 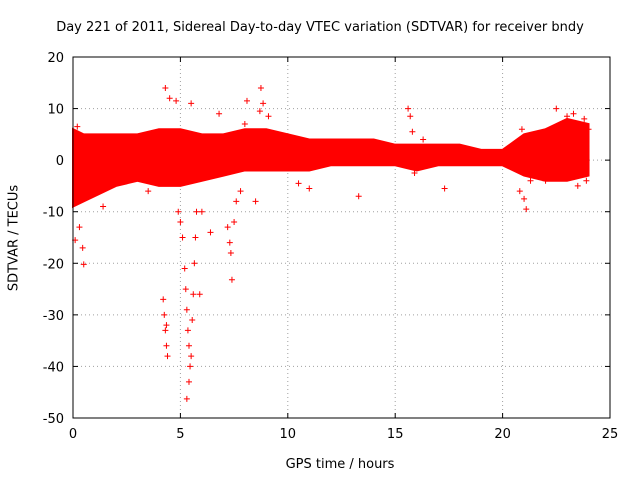 I want to click on y-tick-label: 20, so click(x=55, y=58).